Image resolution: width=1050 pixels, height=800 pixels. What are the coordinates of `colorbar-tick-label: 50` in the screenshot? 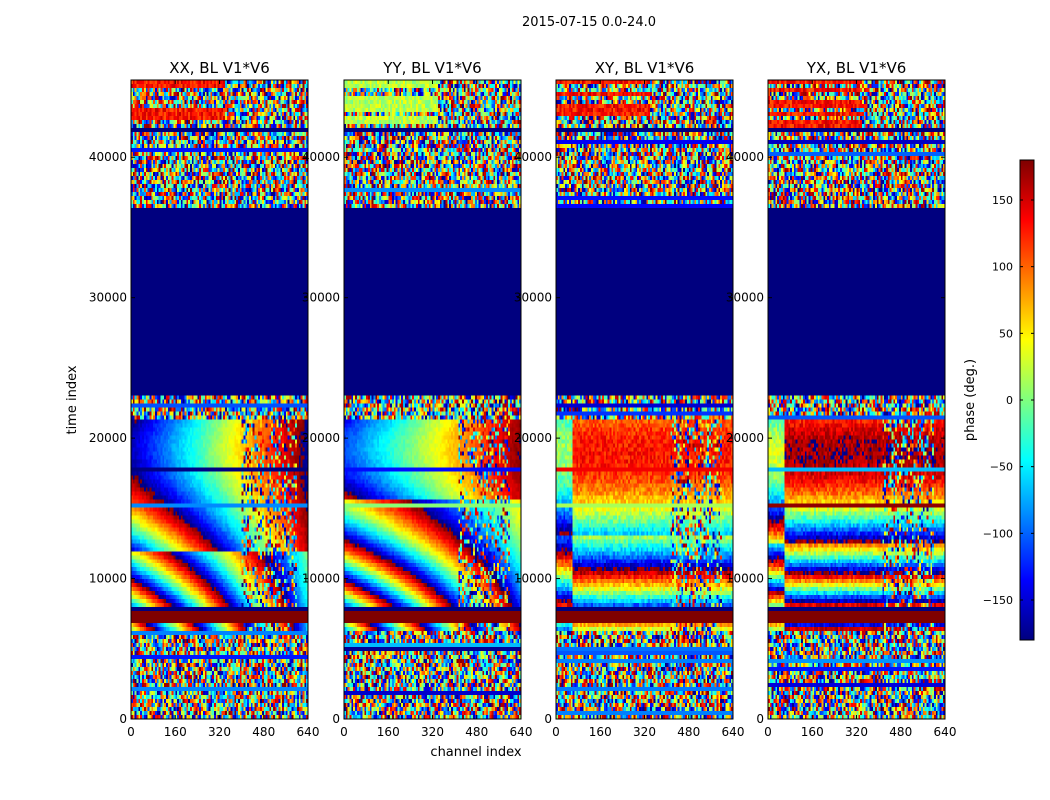 It's located at (1006, 333).